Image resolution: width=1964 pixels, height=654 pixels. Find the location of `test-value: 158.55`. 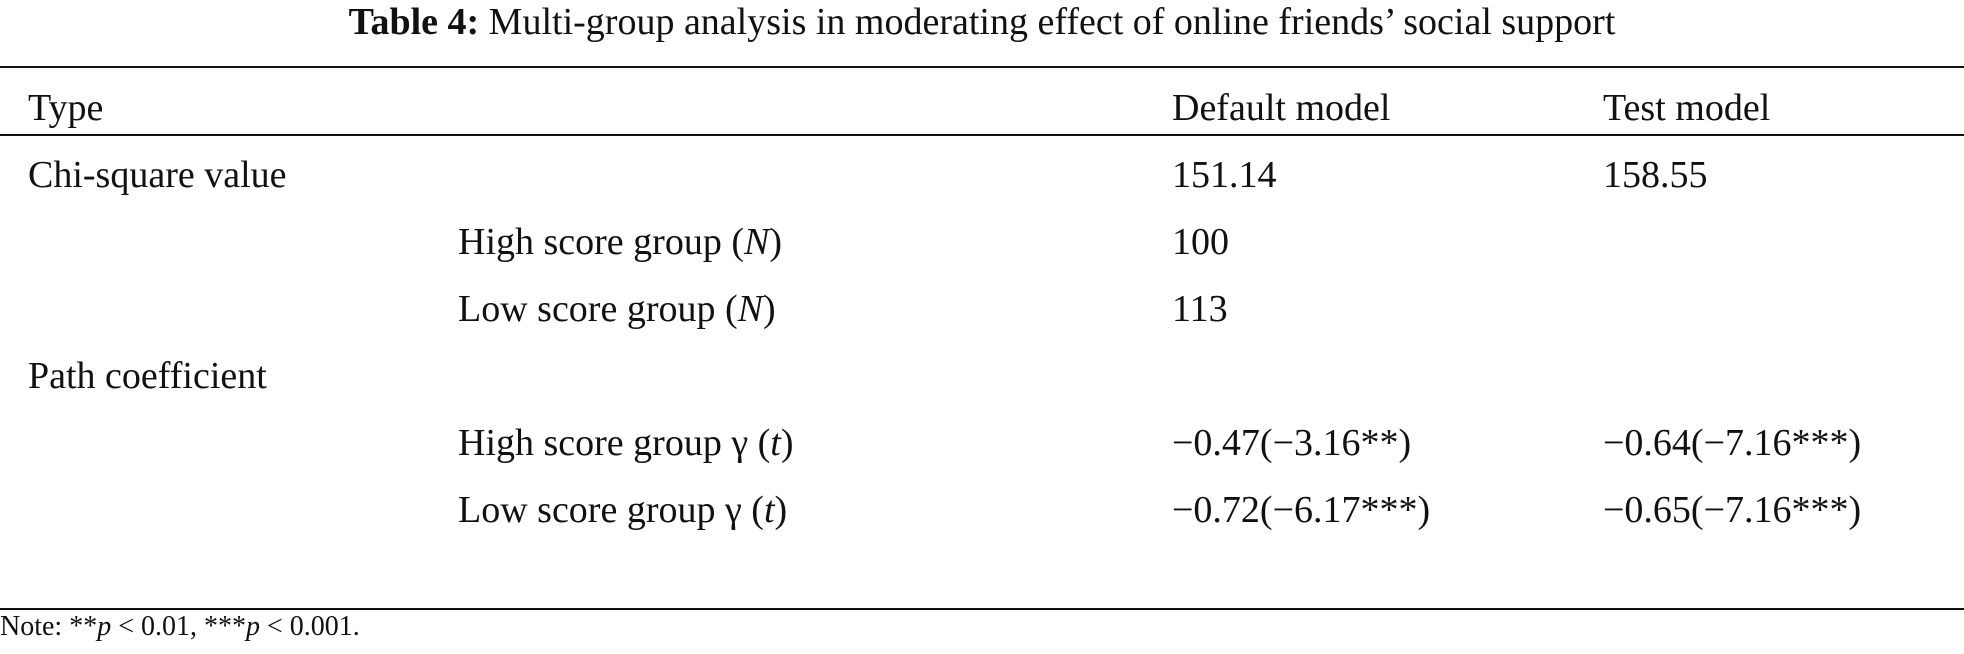

test-value: 158.55 is located at coordinates (1655, 175).